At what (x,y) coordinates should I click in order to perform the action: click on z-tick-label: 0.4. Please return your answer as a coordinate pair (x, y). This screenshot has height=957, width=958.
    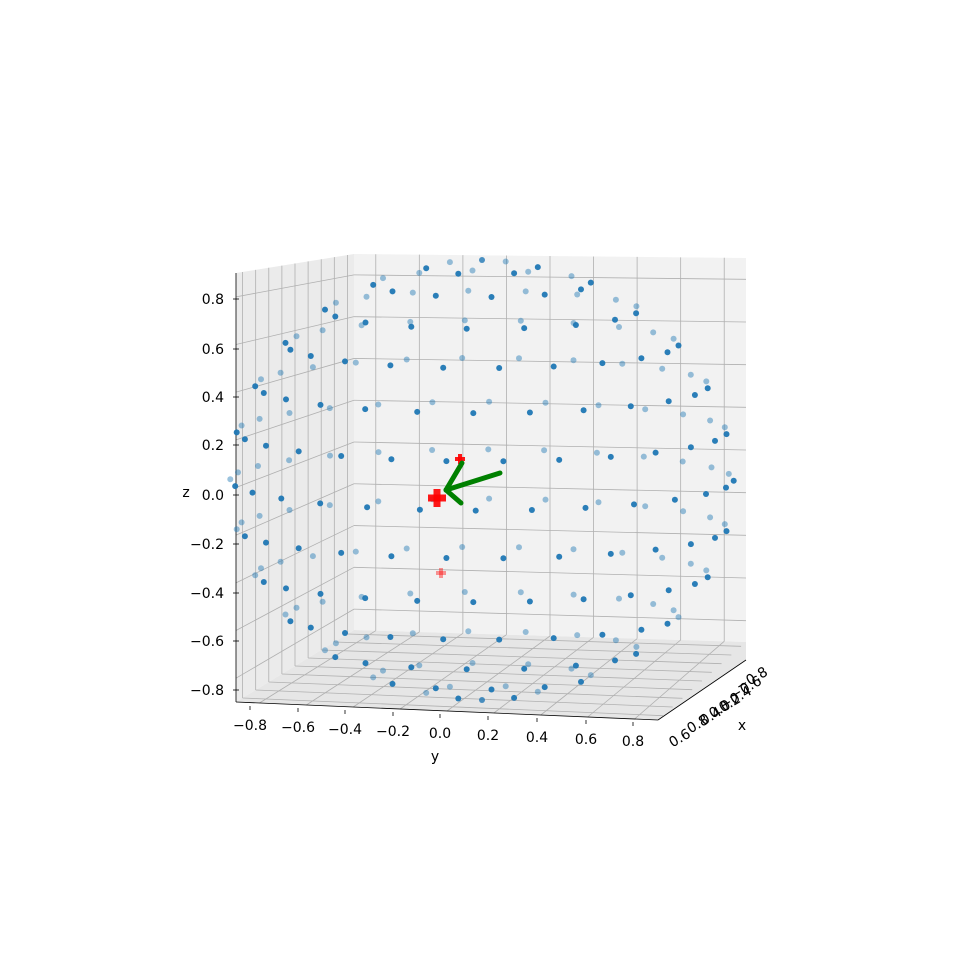
    Looking at the image, I should click on (213, 398).